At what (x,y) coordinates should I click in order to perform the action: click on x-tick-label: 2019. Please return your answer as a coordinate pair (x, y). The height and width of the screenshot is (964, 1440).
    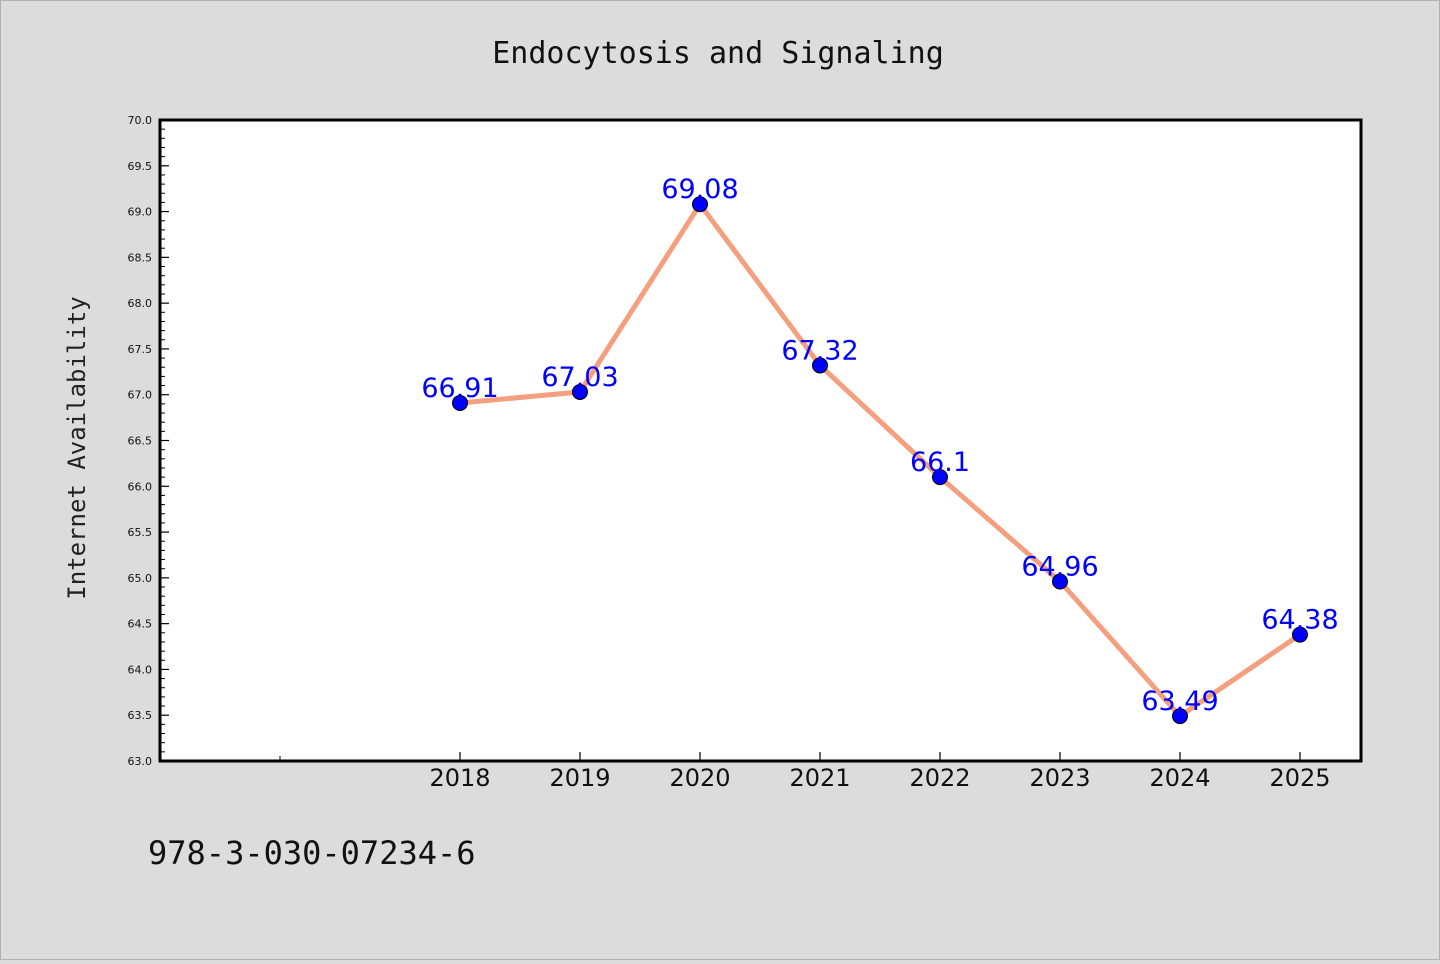
    Looking at the image, I should click on (579, 778).